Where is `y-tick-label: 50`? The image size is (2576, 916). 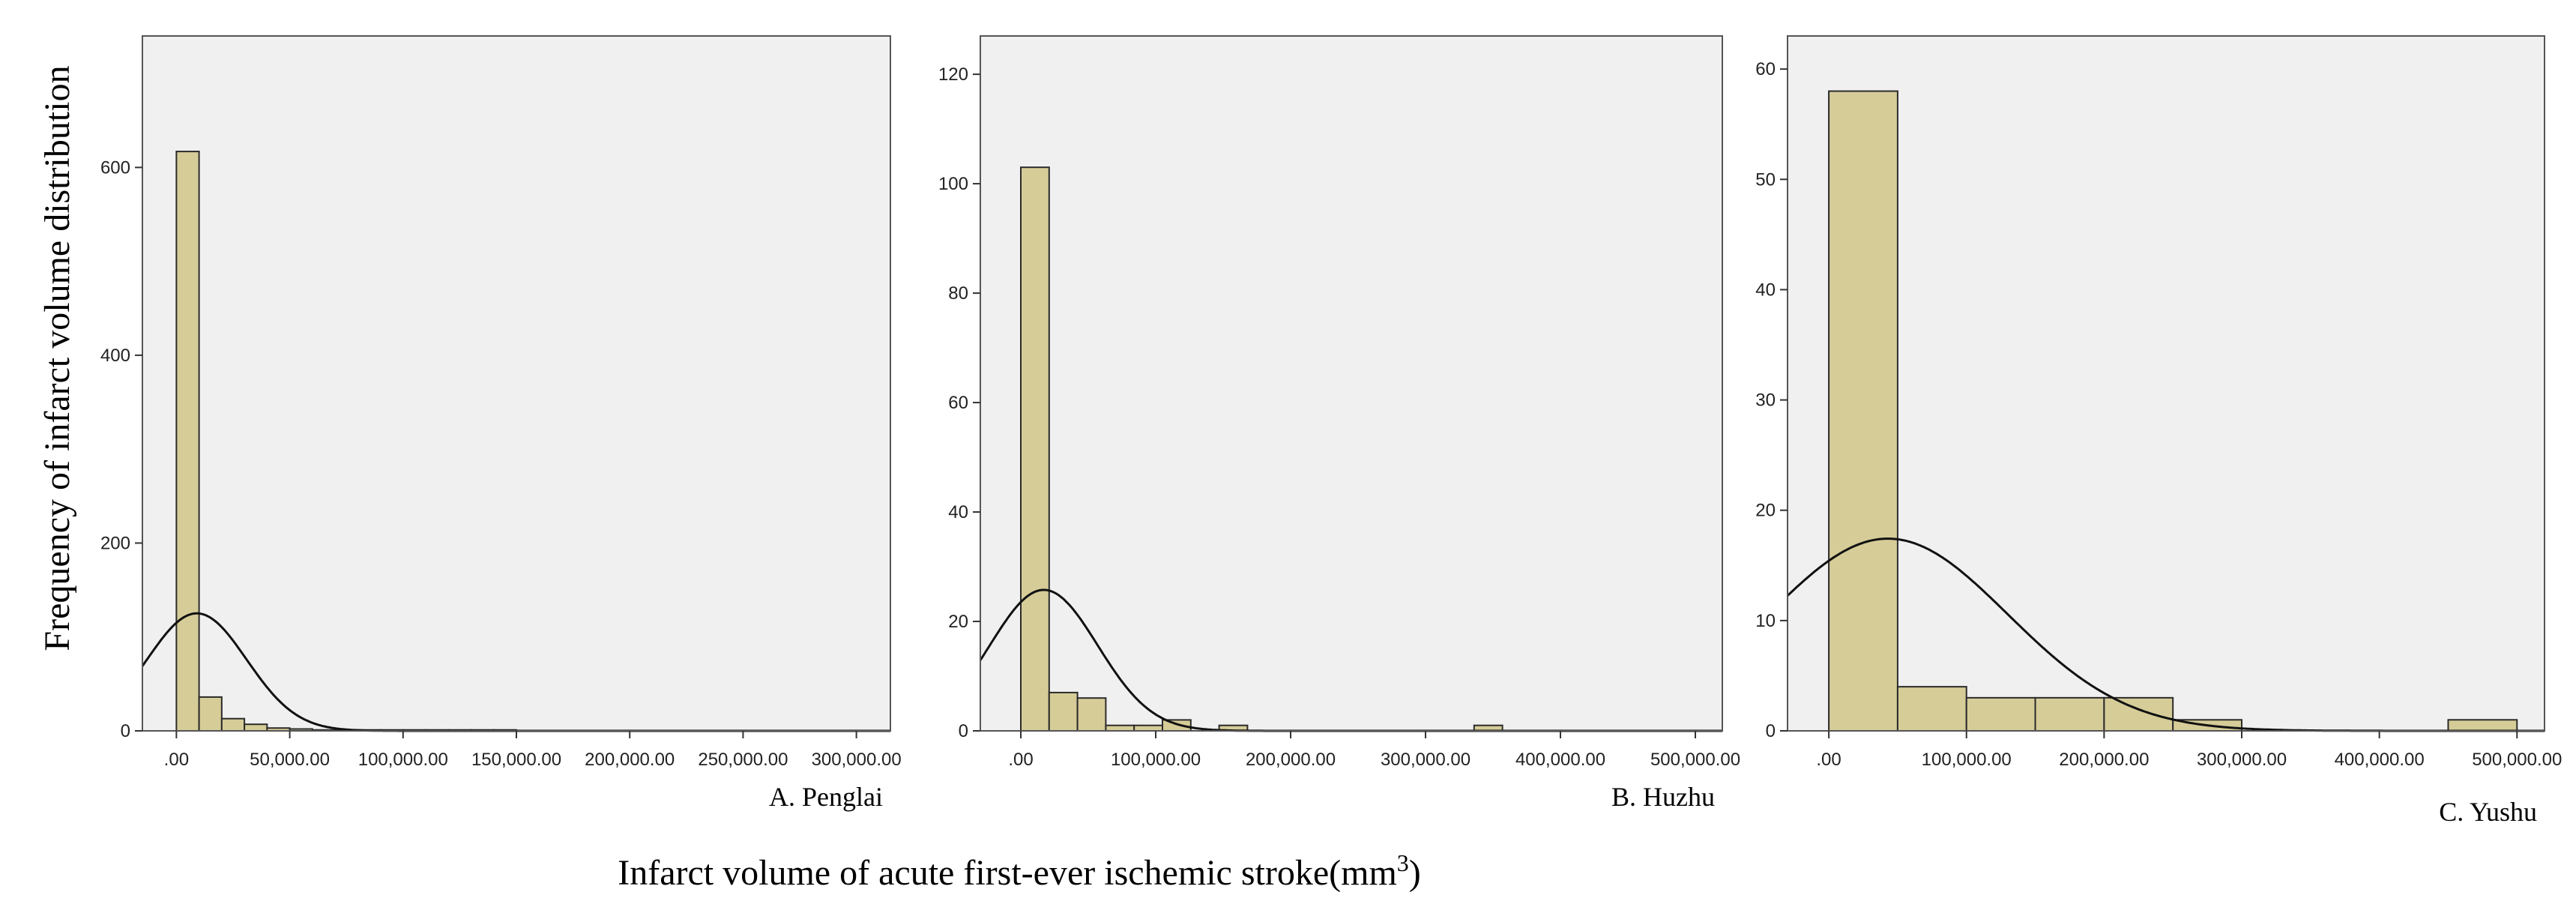 y-tick-label: 50 is located at coordinates (1766, 179).